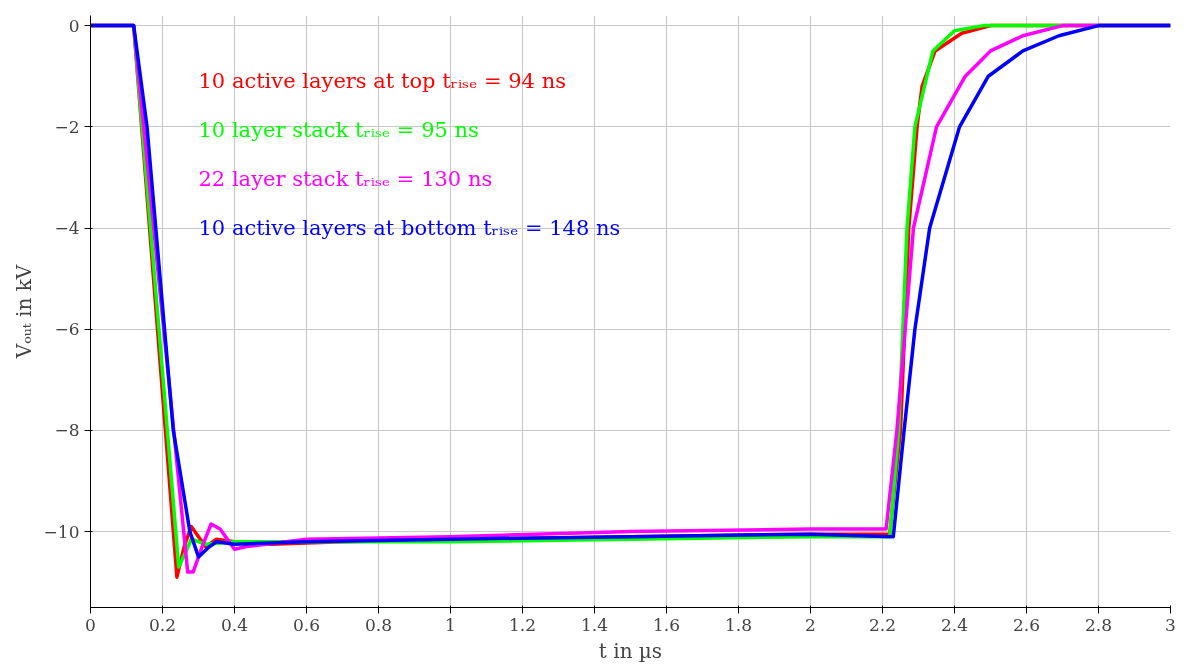 The width and height of the screenshot is (1196, 670). I want to click on y-tick-label: −6, so click(67, 329).